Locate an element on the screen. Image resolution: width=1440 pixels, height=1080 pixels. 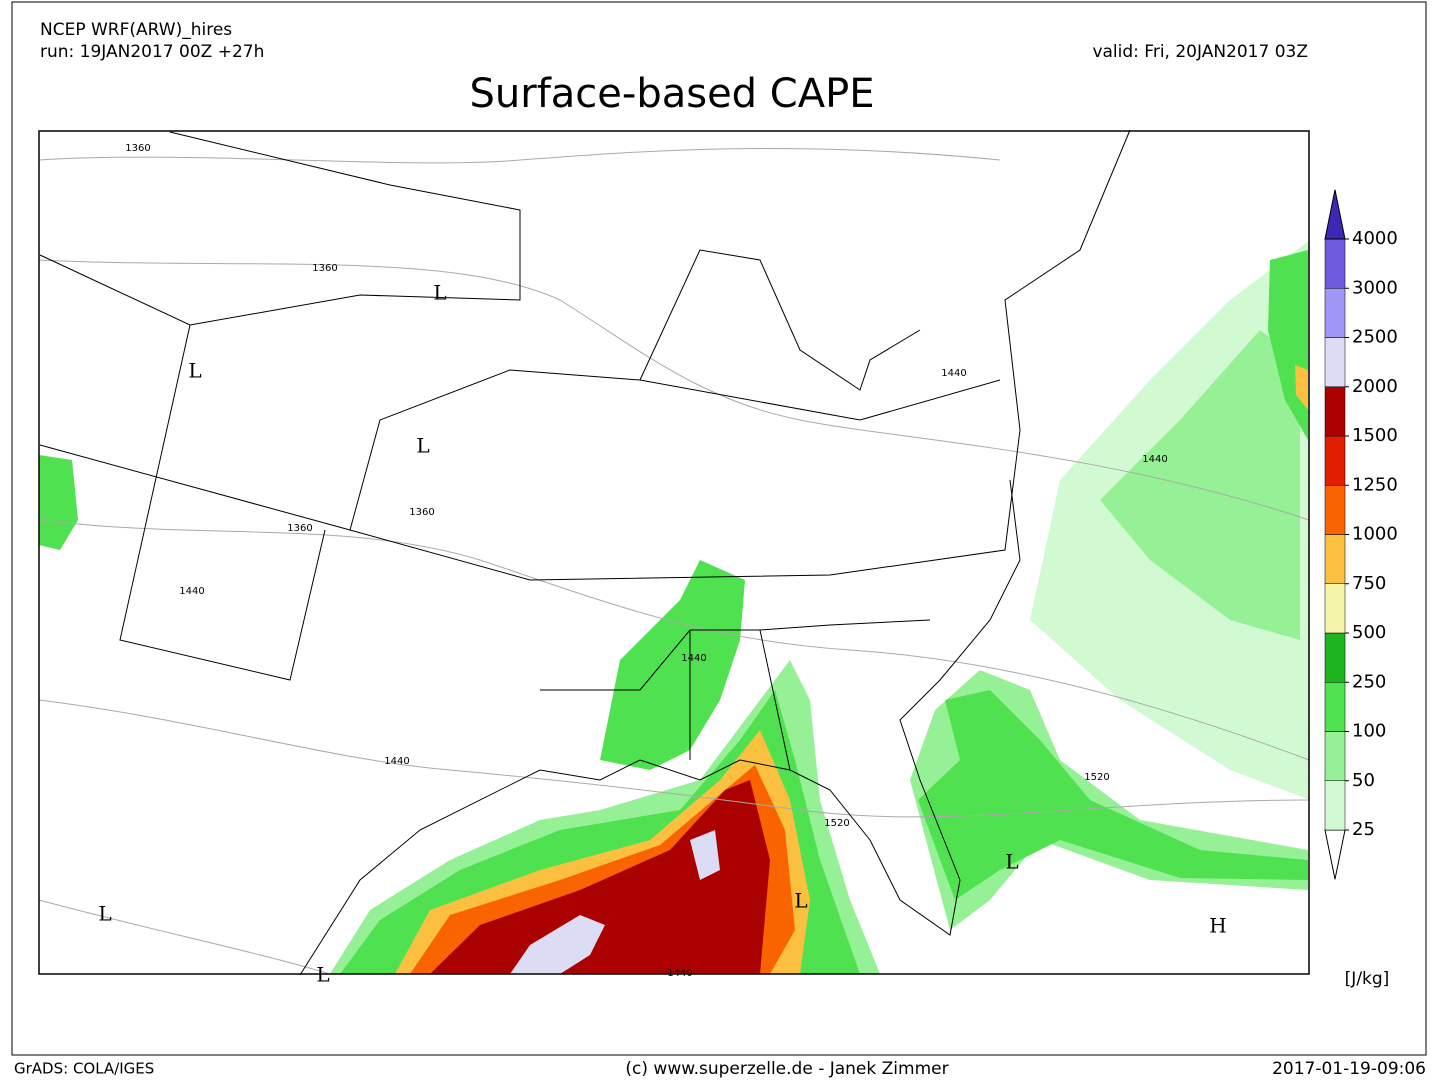
border is located at coordinates (735, 695).